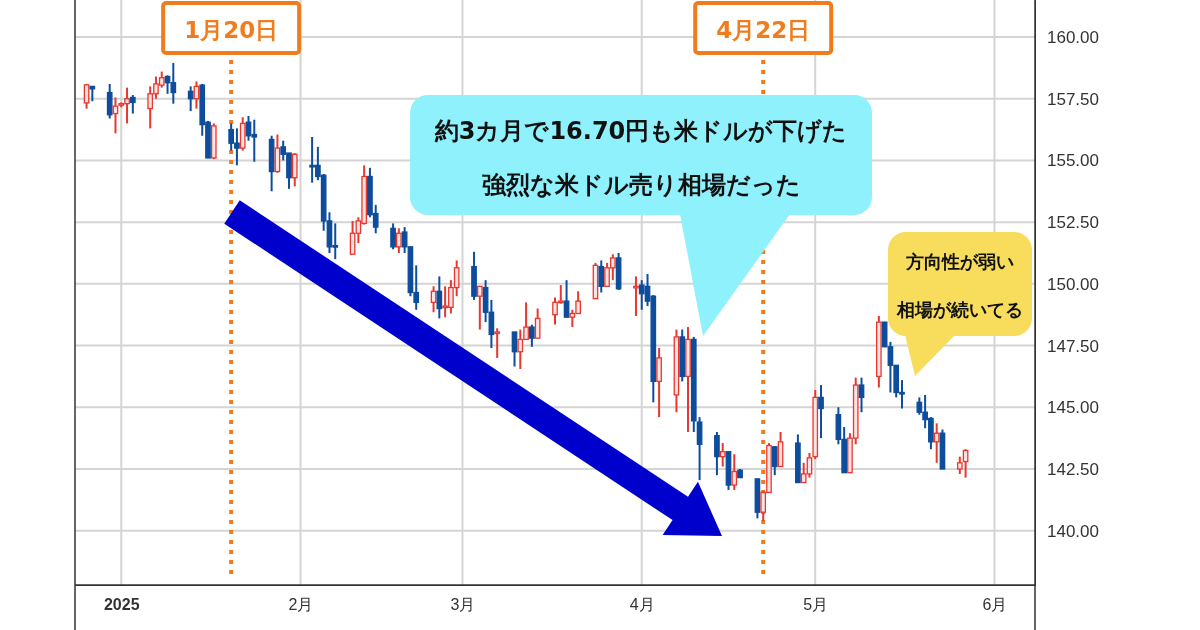 The width and height of the screenshot is (1200, 630). What do you see at coordinates (1073, 99) in the screenshot?
I see `y-tick-label: 157.50` at bounding box center [1073, 99].